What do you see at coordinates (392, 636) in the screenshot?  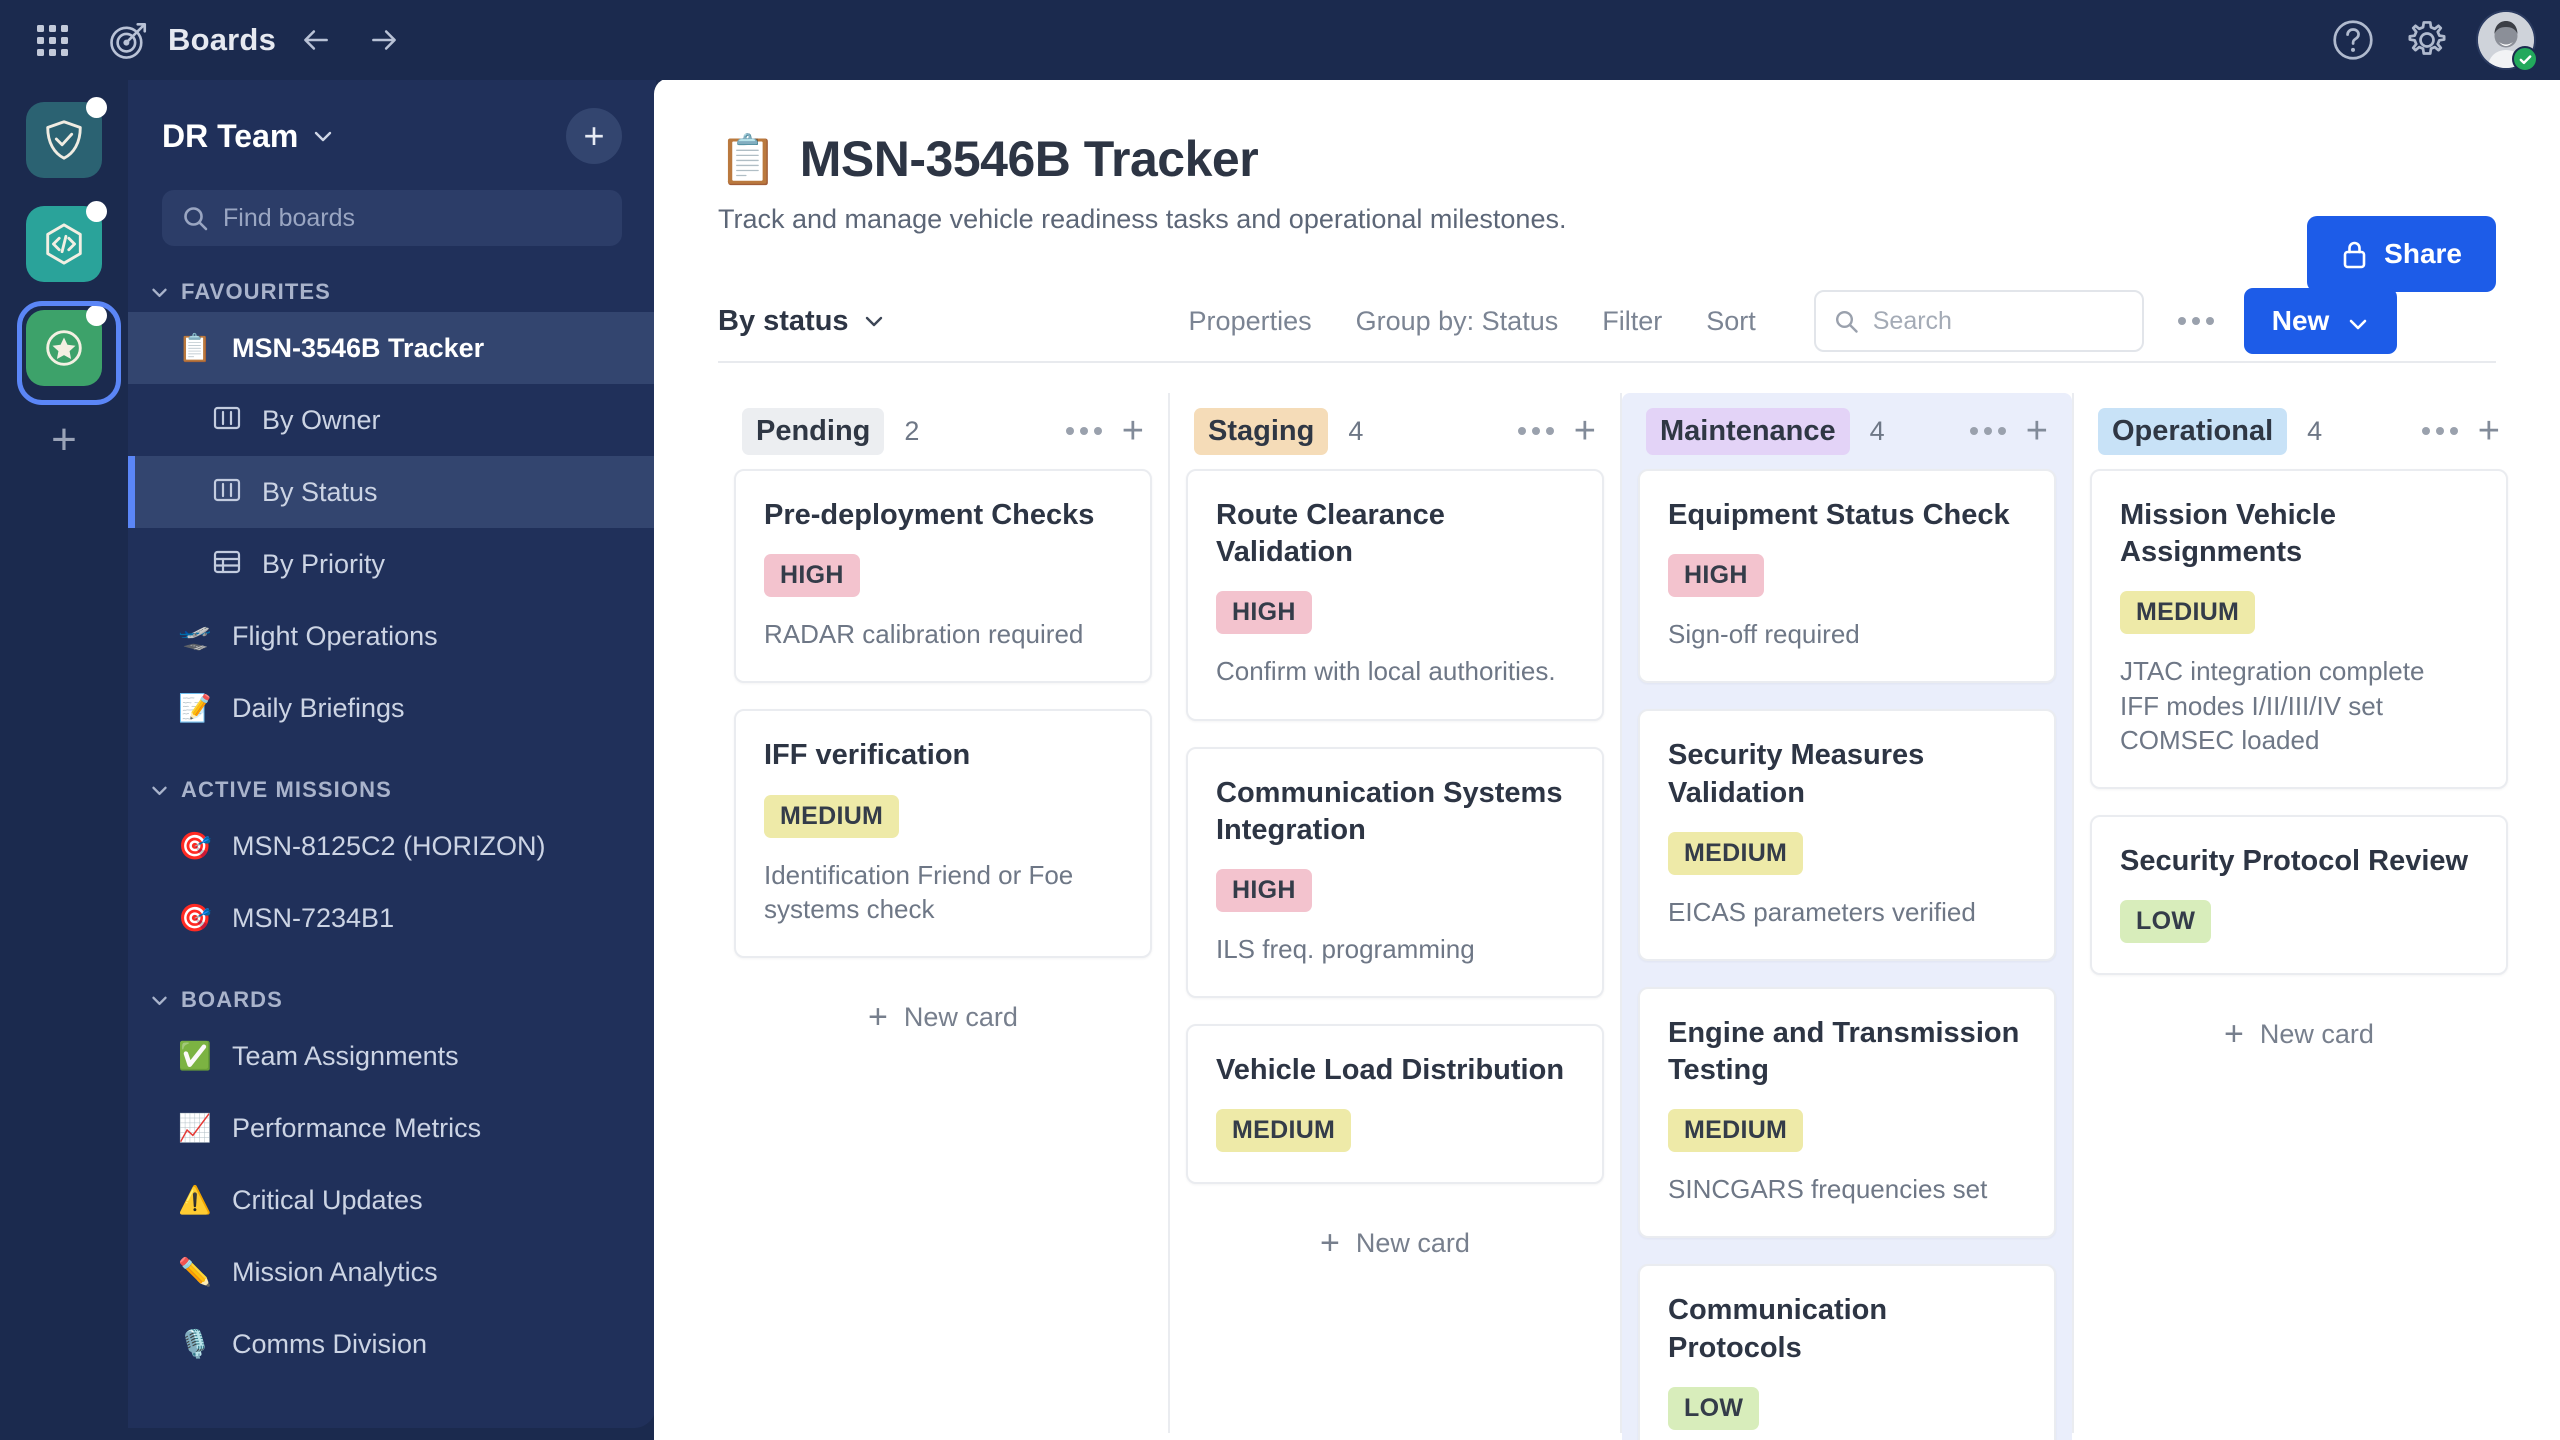 I see `sidebar-item-flight-operations: 🛫 Flight Operations` at bounding box center [392, 636].